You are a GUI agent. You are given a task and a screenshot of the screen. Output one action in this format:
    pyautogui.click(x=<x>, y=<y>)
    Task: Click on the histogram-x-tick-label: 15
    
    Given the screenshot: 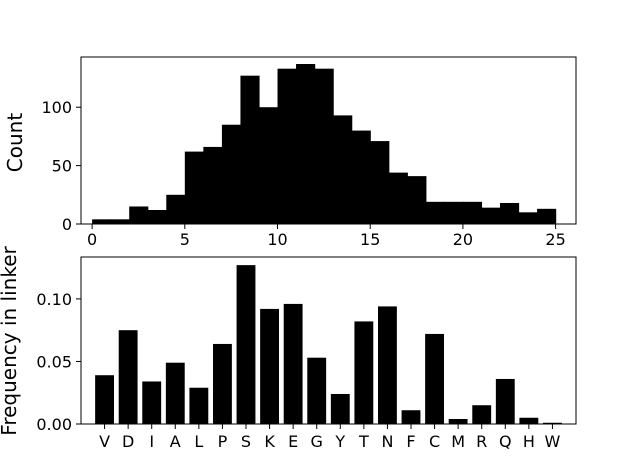 What is the action you would take?
    pyautogui.click(x=370, y=239)
    